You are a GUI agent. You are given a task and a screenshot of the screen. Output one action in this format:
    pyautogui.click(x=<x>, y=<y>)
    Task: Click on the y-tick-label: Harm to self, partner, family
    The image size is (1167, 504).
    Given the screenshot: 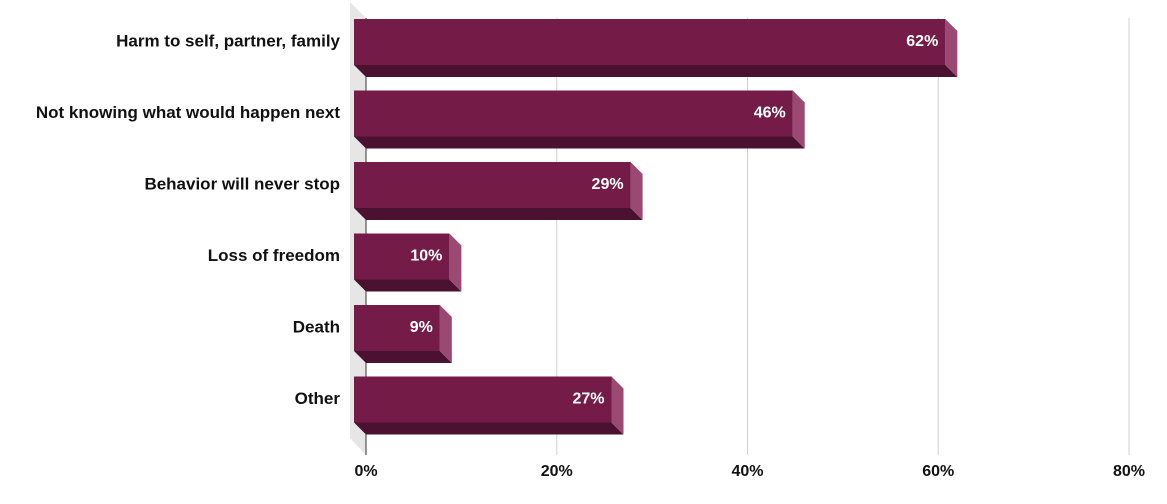 What is the action you would take?
    pyautogui.click(x=228, y=40)
    